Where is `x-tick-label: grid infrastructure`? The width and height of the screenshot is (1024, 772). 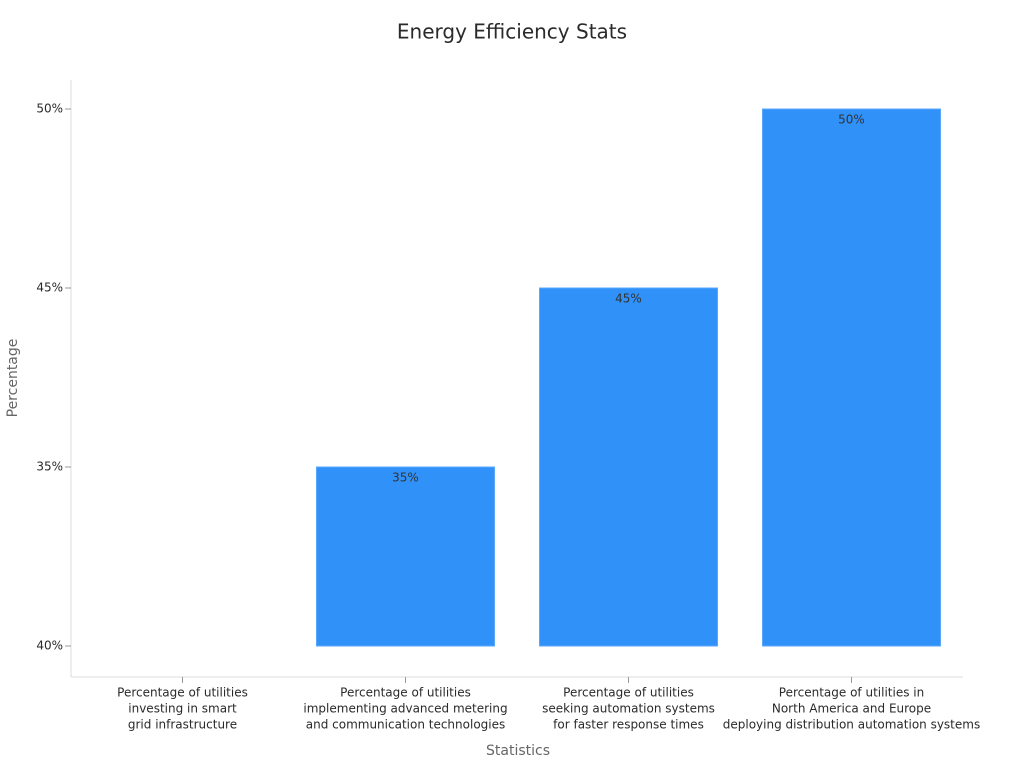
x-tick-label: grid infrastructure is located at coordinates (182, 725).